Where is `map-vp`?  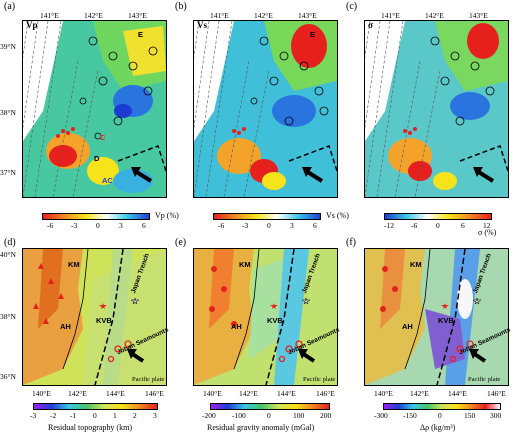 map-vp is located at coordinates (94, 109).